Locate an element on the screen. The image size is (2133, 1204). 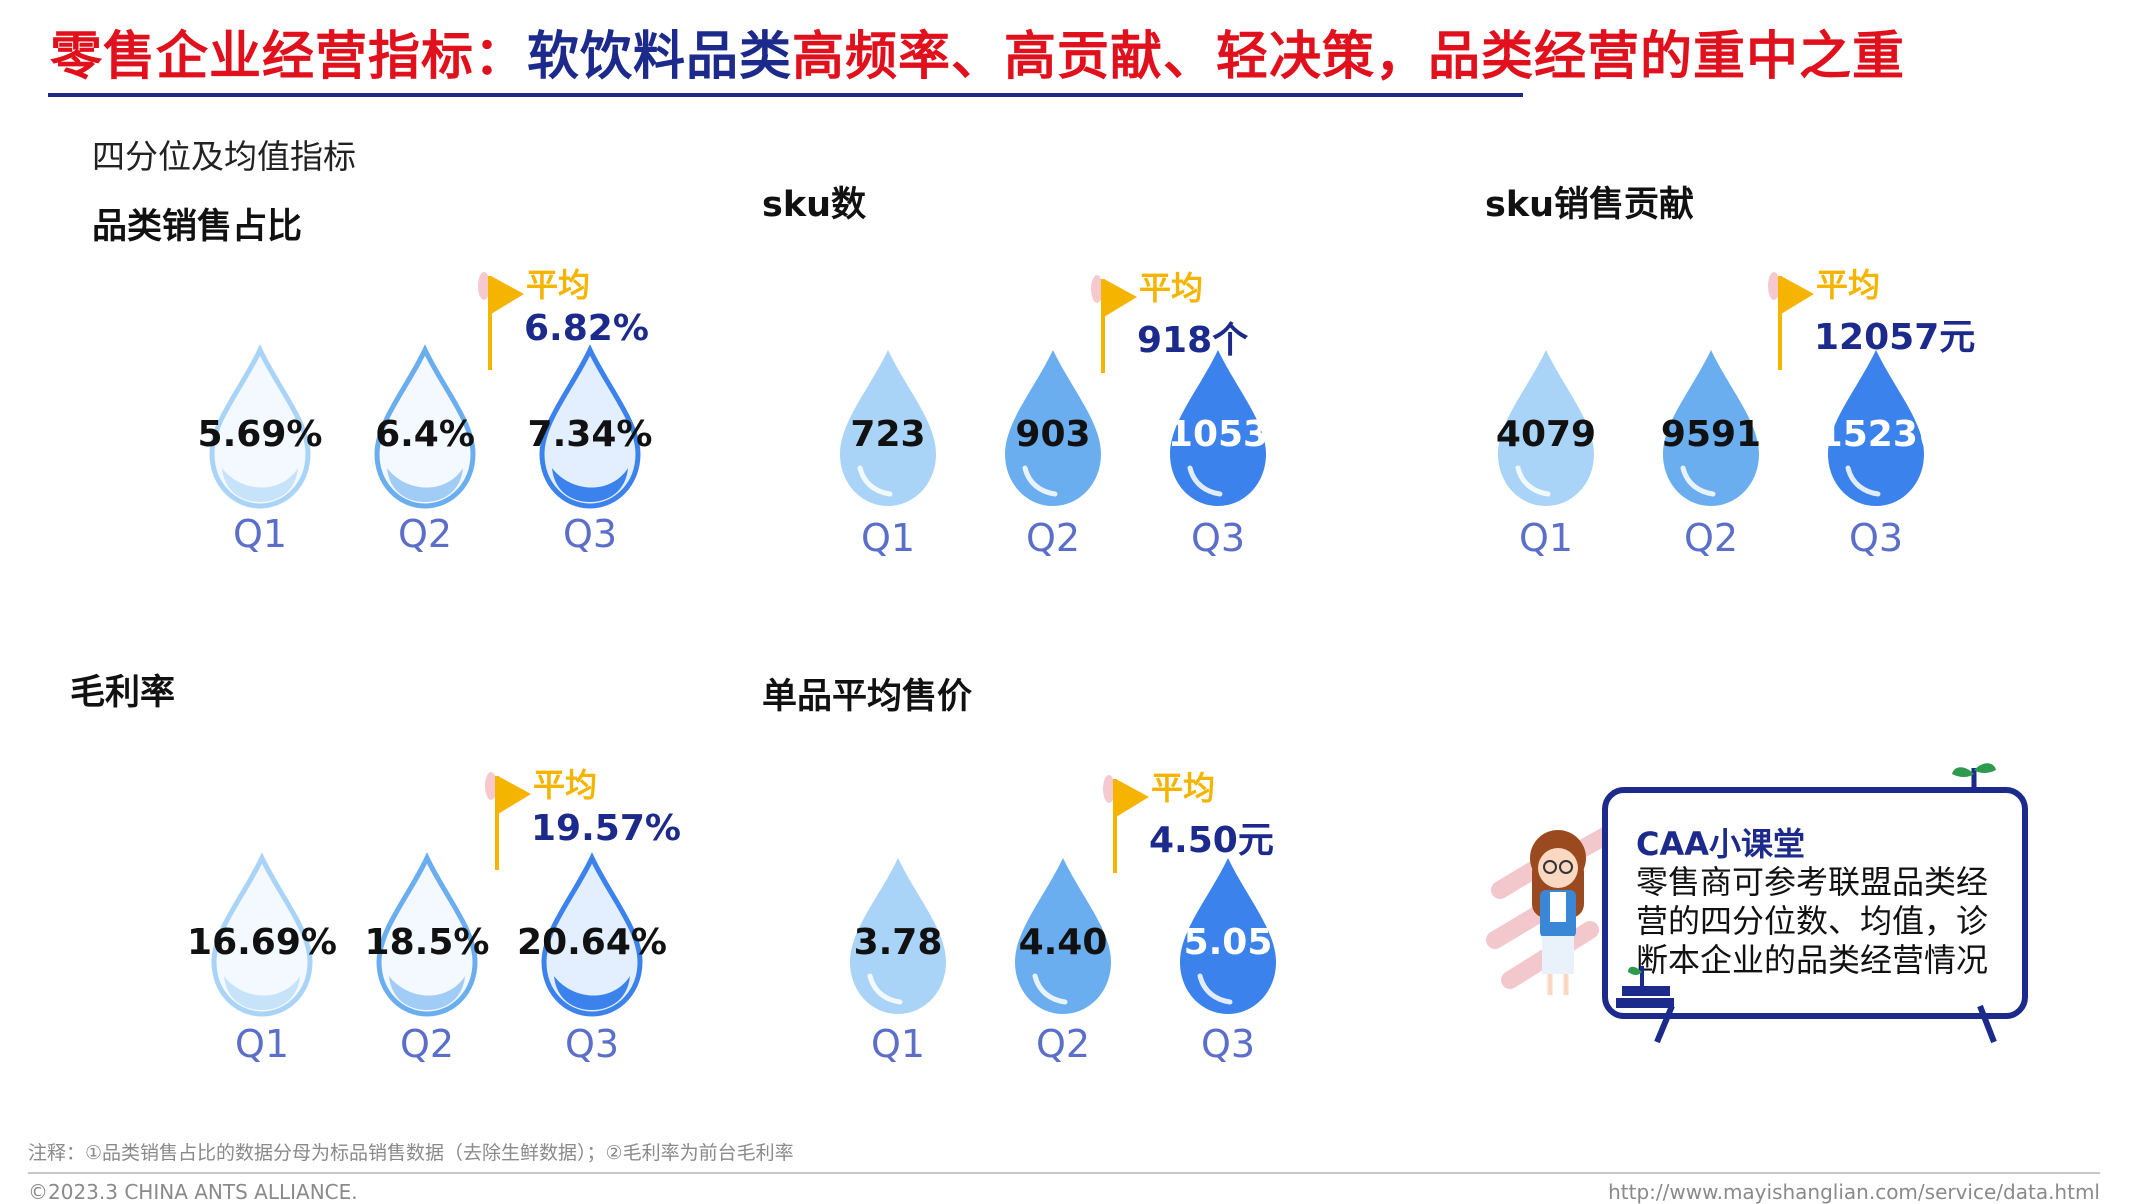
quartile-value: 18.5% is located at coordinates (427, 942).